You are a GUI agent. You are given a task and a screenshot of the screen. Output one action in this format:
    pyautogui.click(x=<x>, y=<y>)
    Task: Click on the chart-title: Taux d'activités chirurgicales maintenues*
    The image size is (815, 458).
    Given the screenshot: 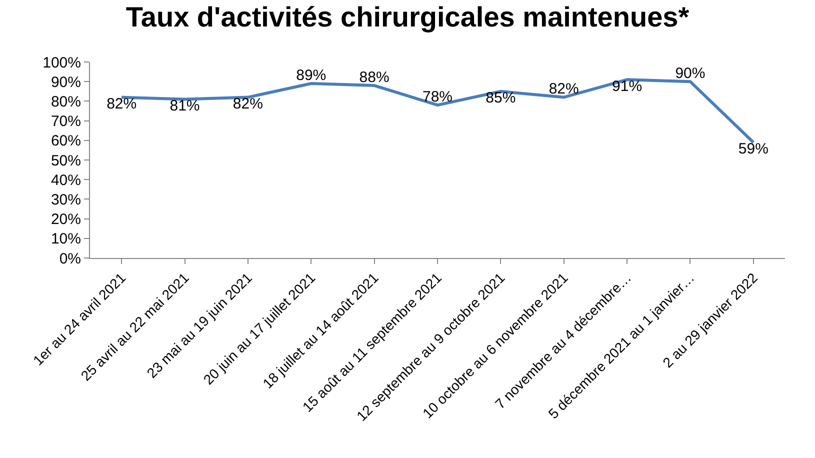 What is the action you would take?
    pyautogui.click(x=408, y=16)
    